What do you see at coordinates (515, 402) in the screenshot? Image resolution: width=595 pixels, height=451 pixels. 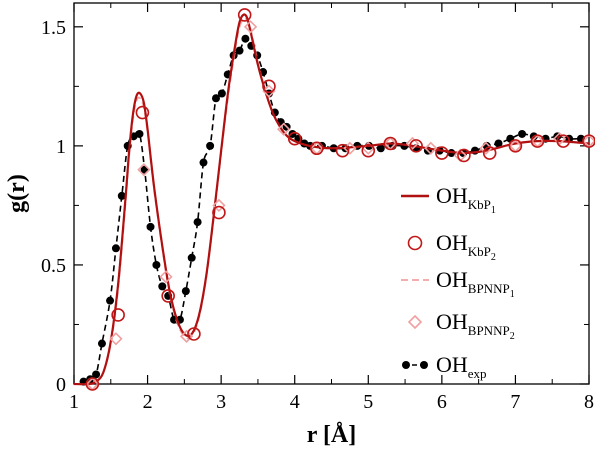 I see `x-tick-label: 7` at bounding box center [515, 402].